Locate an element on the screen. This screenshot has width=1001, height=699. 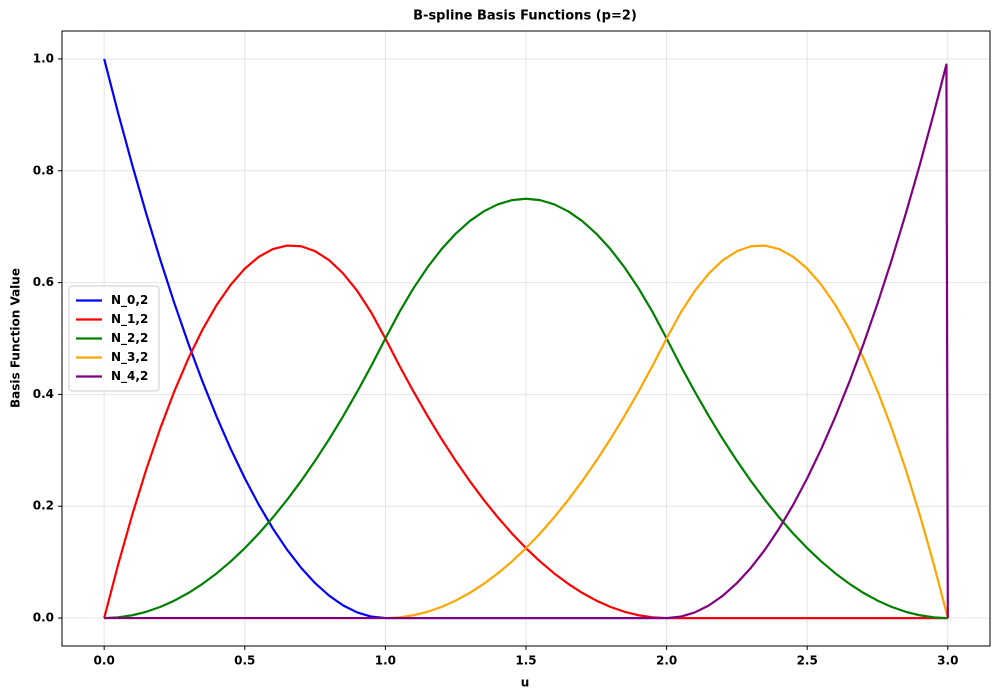
y-tick-label: 0.2 is located at coordinates (43, 506).